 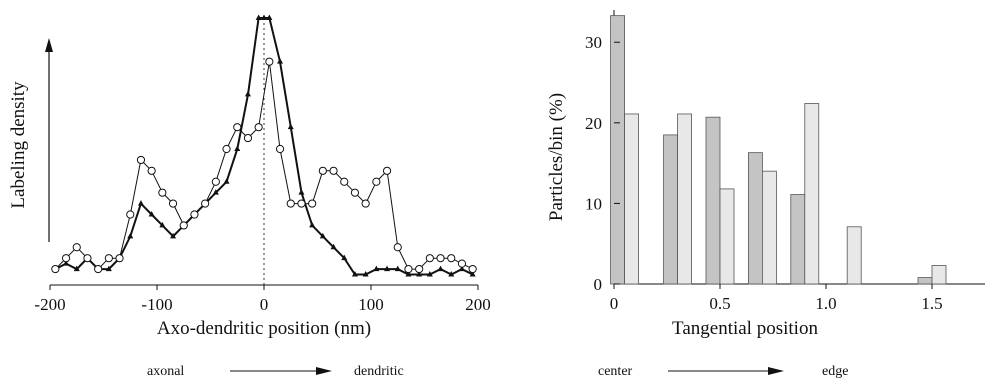 What do you see at coordinates (281, 371) in the screenshot?
I see `axonal-to-dendritic-arrow` at bounding box center [281, 371].